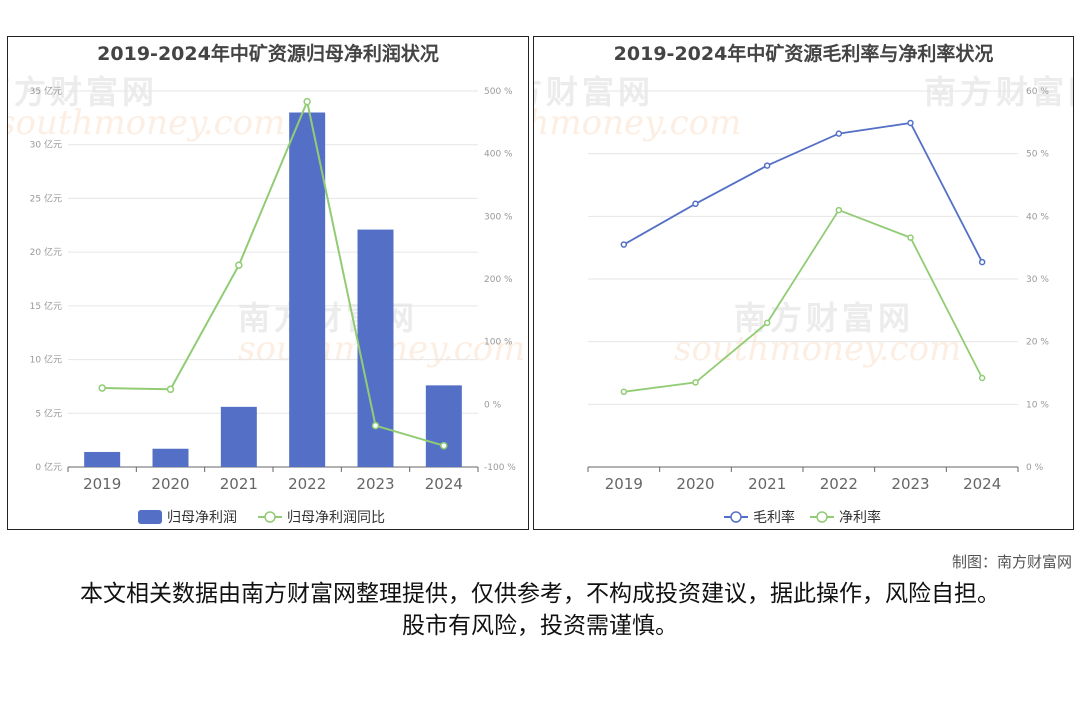  What do you see at coordinates (150, 517) in the screenshot?
I see `legend-swatch-bar` at bounding box center [150, 517].